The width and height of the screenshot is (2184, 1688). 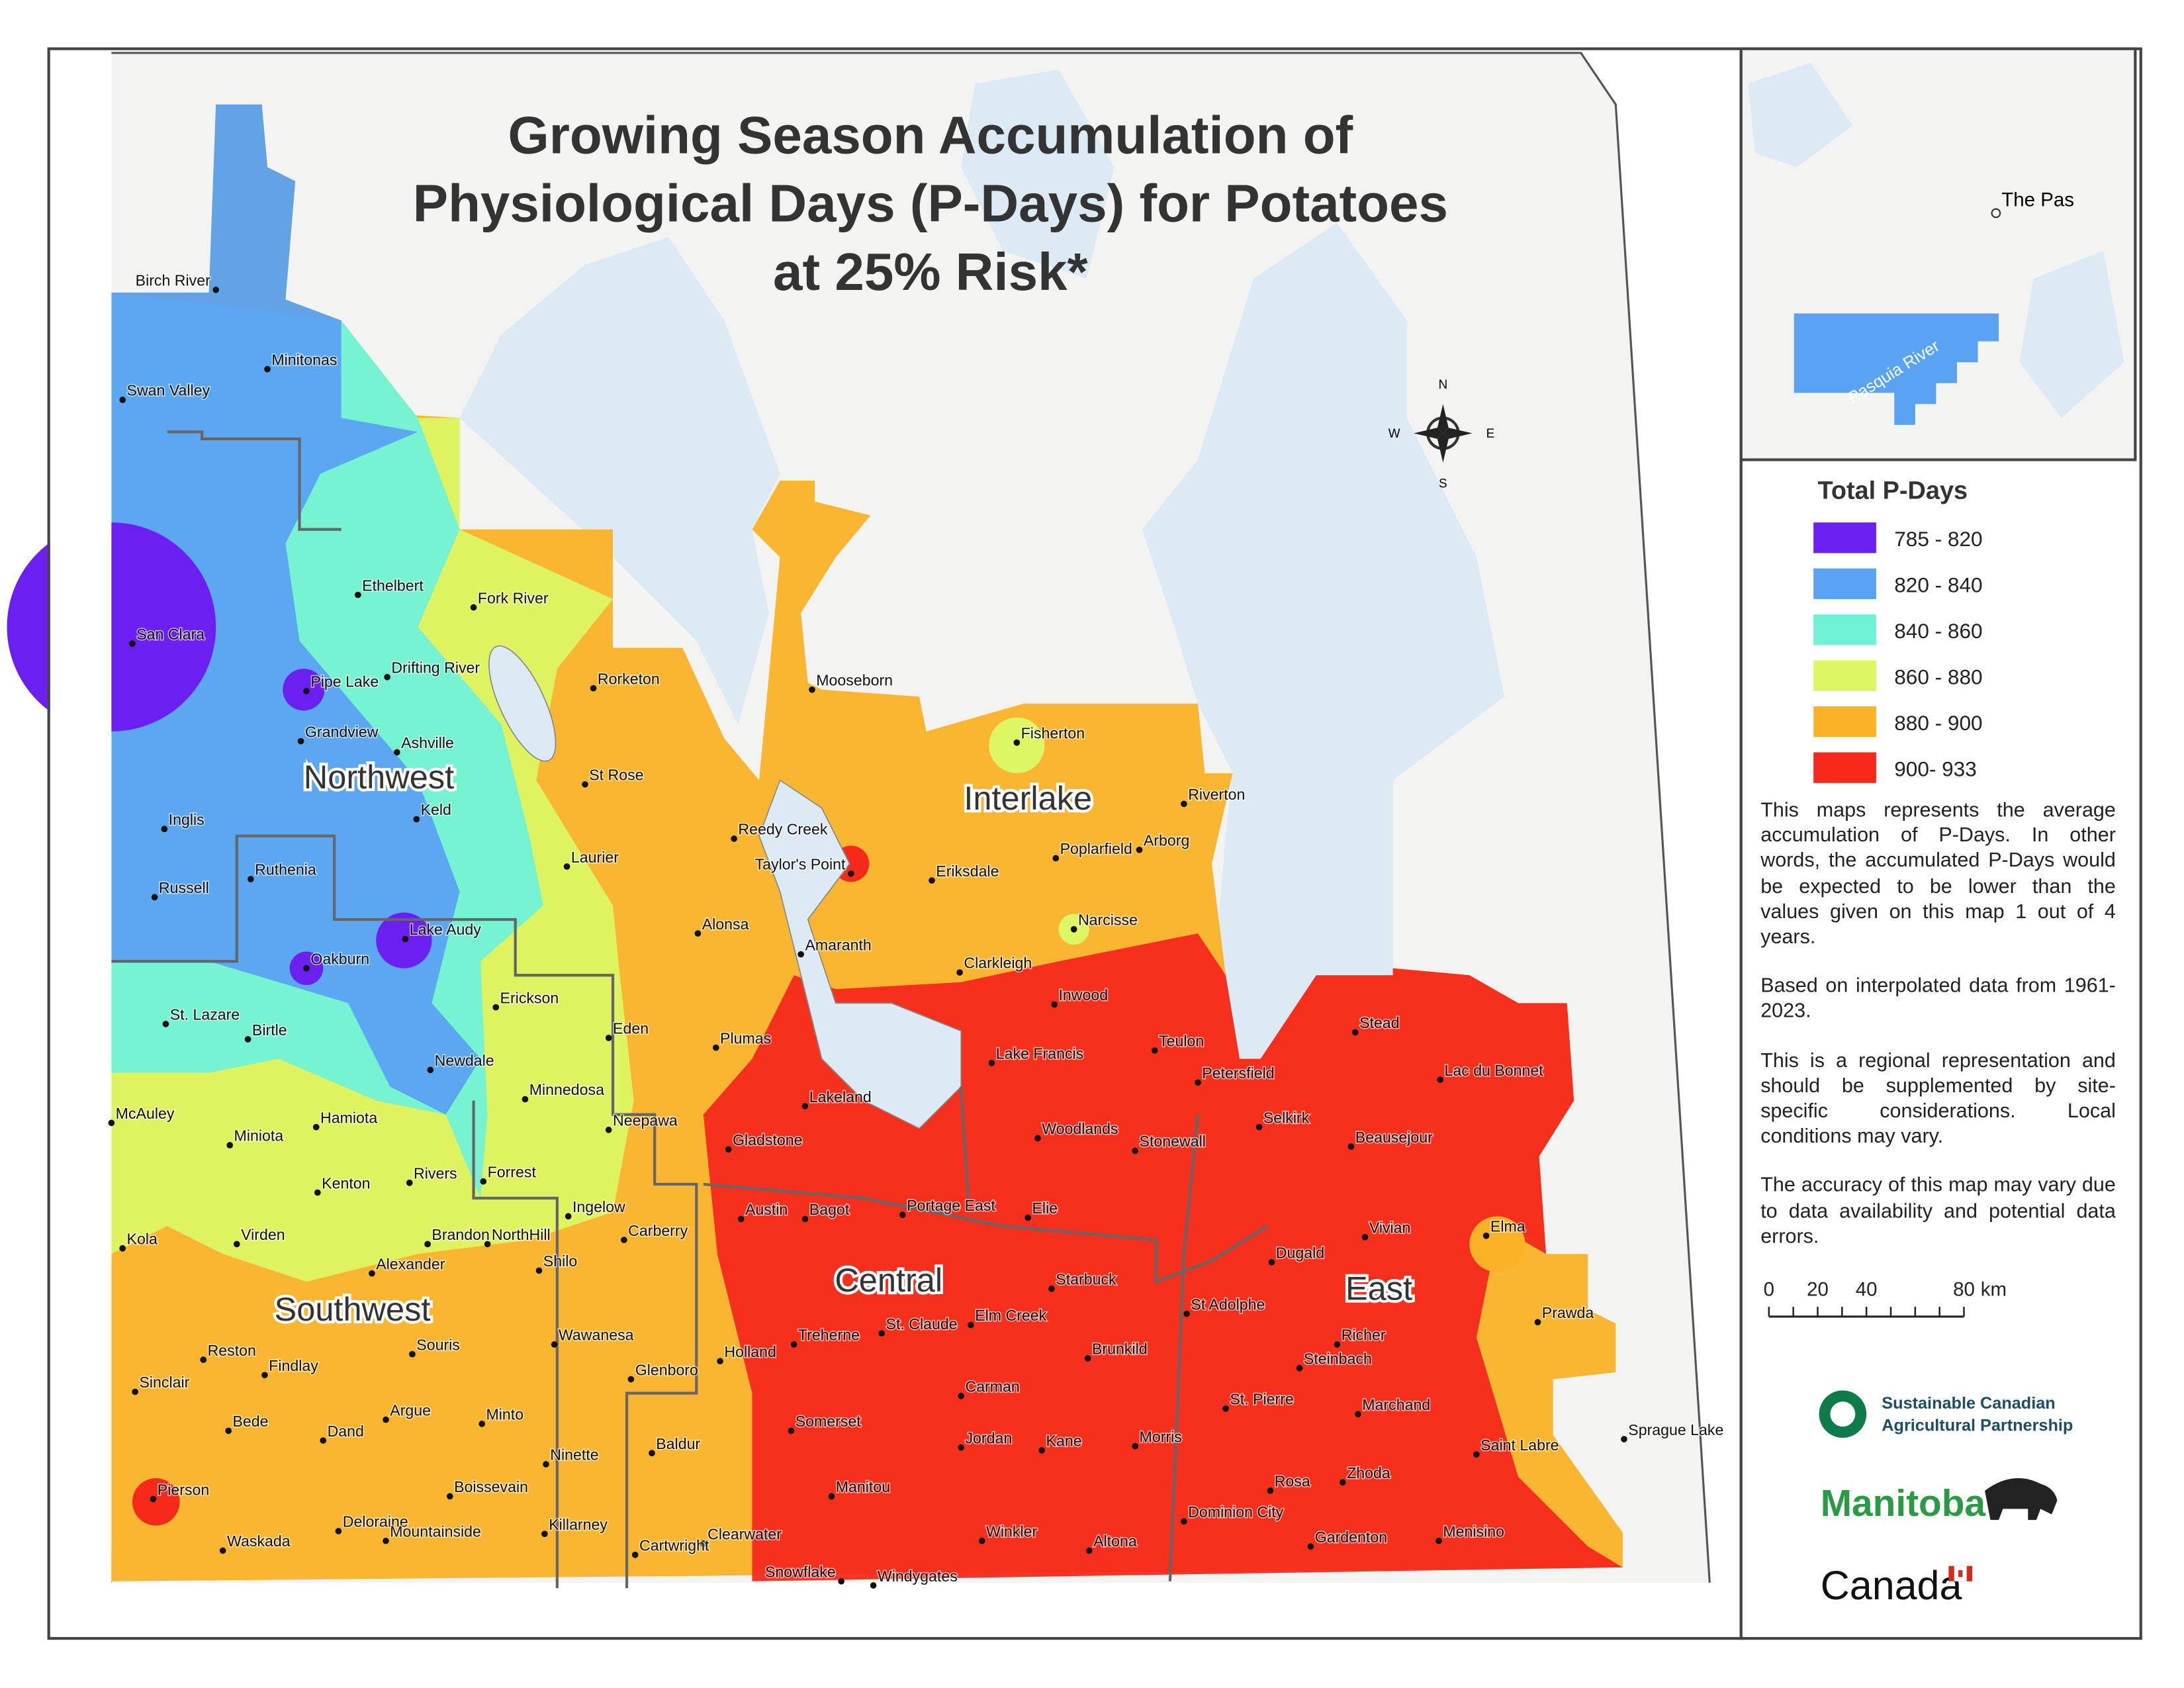 I want to click on place-label: Amaranth, so click(x=838, y=944).